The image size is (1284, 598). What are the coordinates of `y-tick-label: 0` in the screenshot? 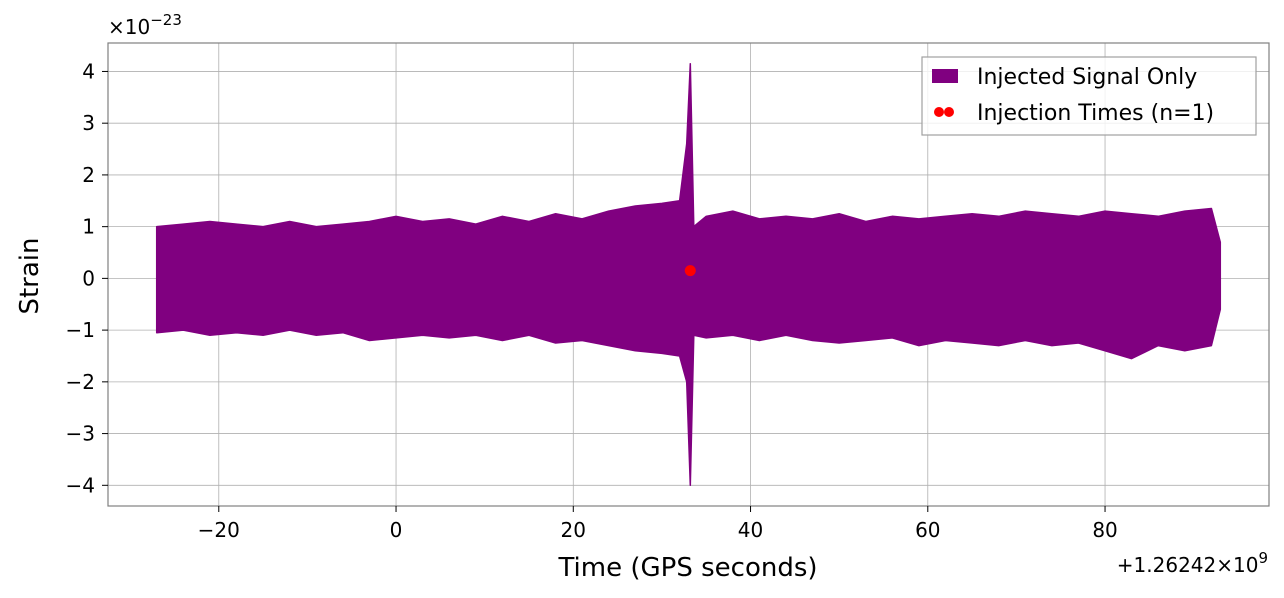 It's located at (88, 278).